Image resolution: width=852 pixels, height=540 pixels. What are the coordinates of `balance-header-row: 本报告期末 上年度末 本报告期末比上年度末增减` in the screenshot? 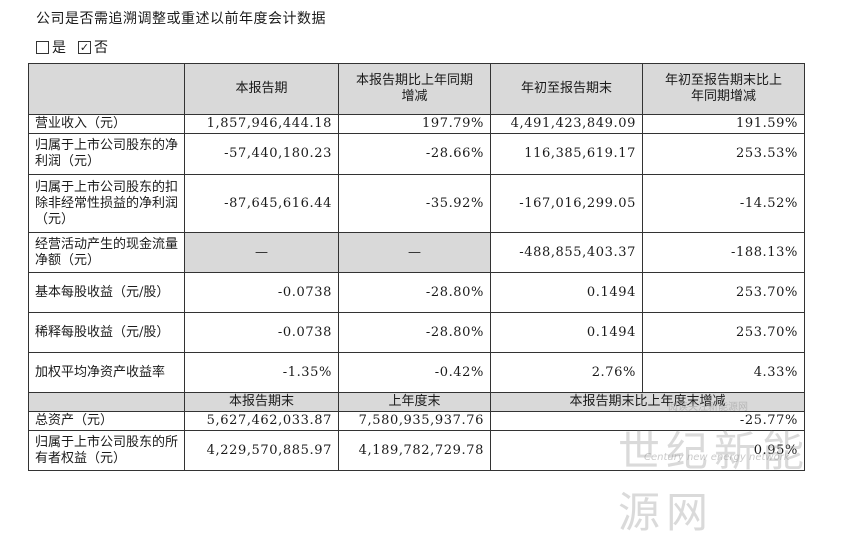 It's located at (416, 402).